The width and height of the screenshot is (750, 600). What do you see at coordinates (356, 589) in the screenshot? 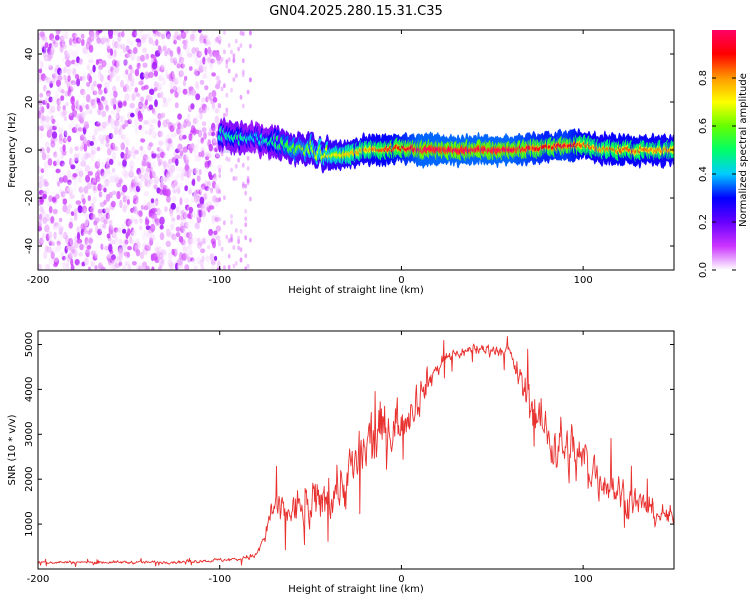
I see `snr-x-label: Height of straight line (km)` at bounding box center [356, 589].